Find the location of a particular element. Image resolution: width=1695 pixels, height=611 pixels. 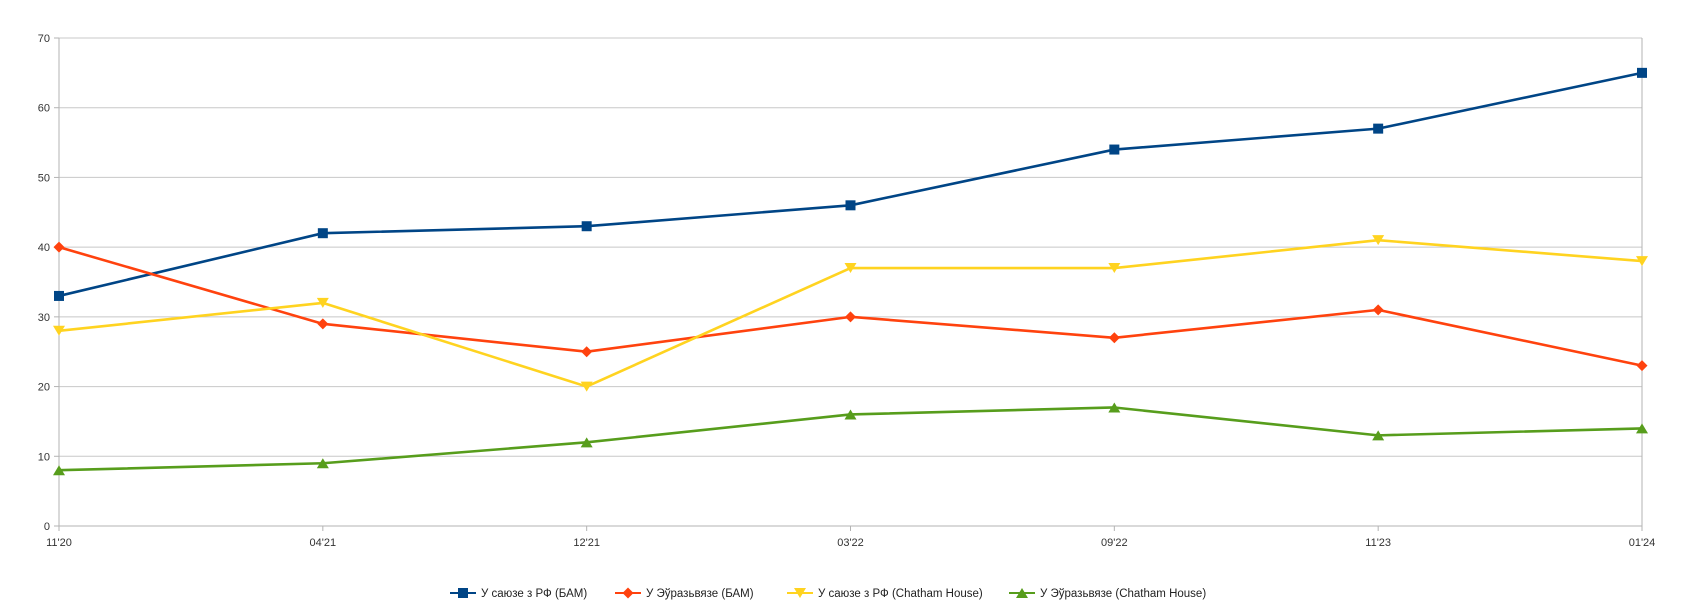

legend-item: У саюзе з РФ (Chatham House) is located at coordinates (885, 594).